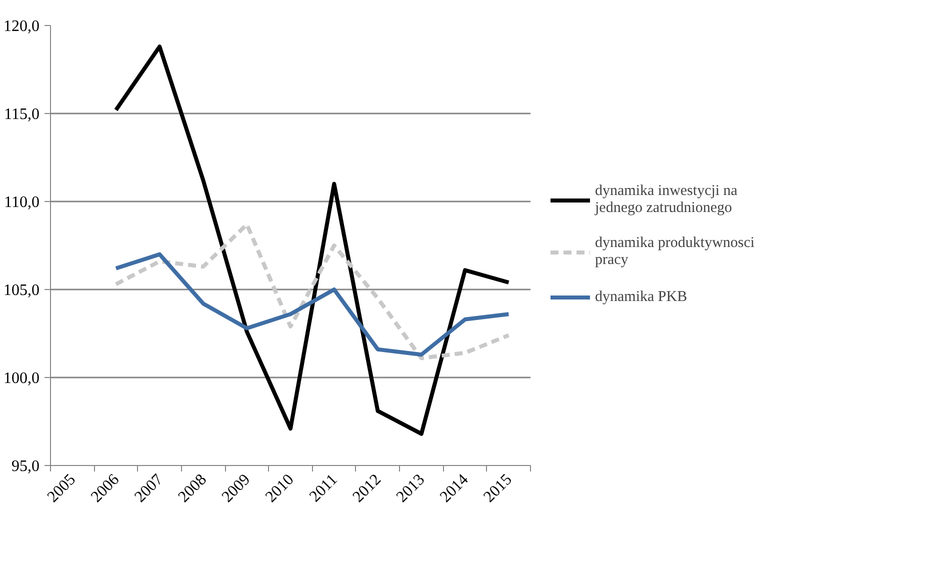 The height and width of the screenshot is (563, 947). I want to click on y-tick-label: 115,0, so click(22, 114).